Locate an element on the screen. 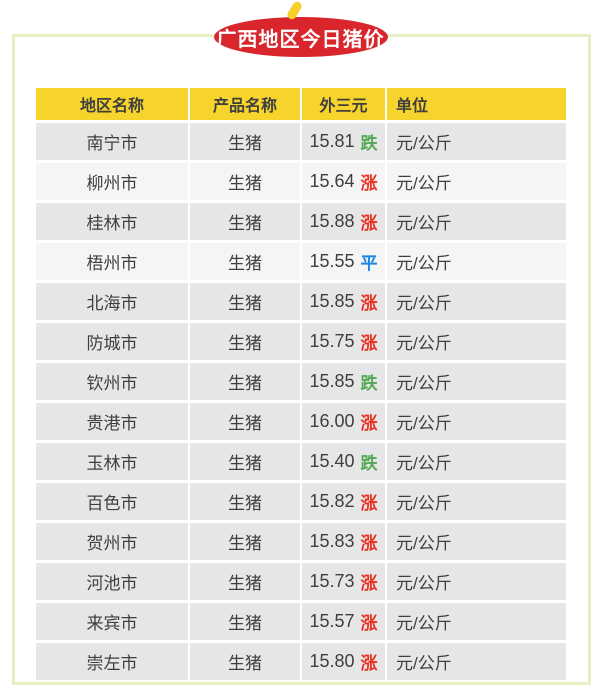 The height and width of the screenshot is (697, 601). region-cell: 来宾市 is located at coordinates (112, 621).